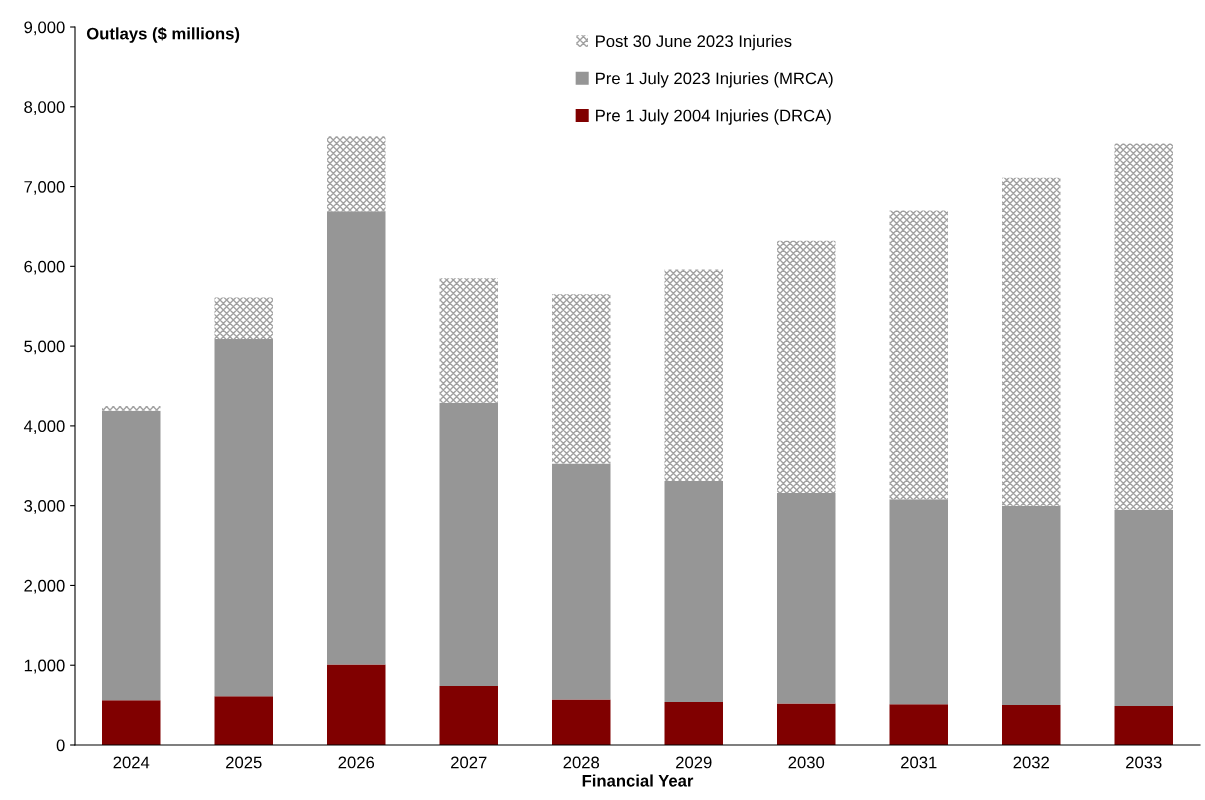  What do you see at coordinates (1031, 762) in the screenshot?
I see `x-tick-label: 2032` at bounding box center [1031, 762].